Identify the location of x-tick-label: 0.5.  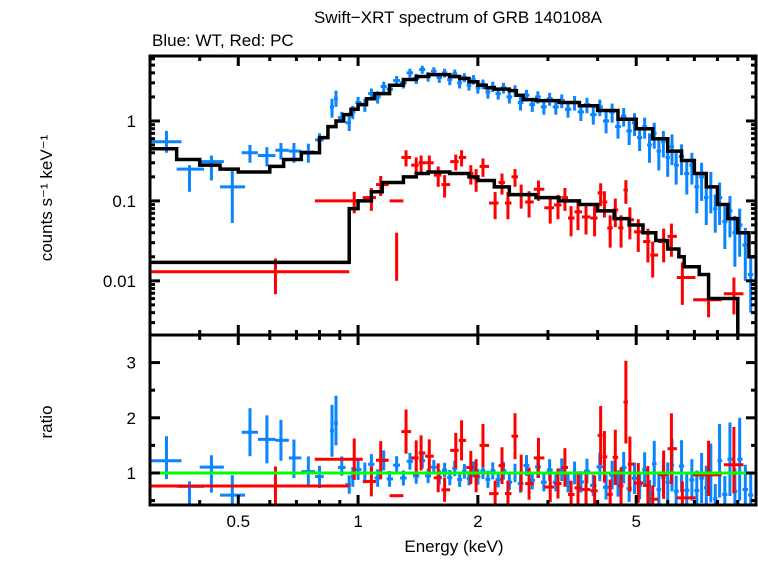
(238, 521).